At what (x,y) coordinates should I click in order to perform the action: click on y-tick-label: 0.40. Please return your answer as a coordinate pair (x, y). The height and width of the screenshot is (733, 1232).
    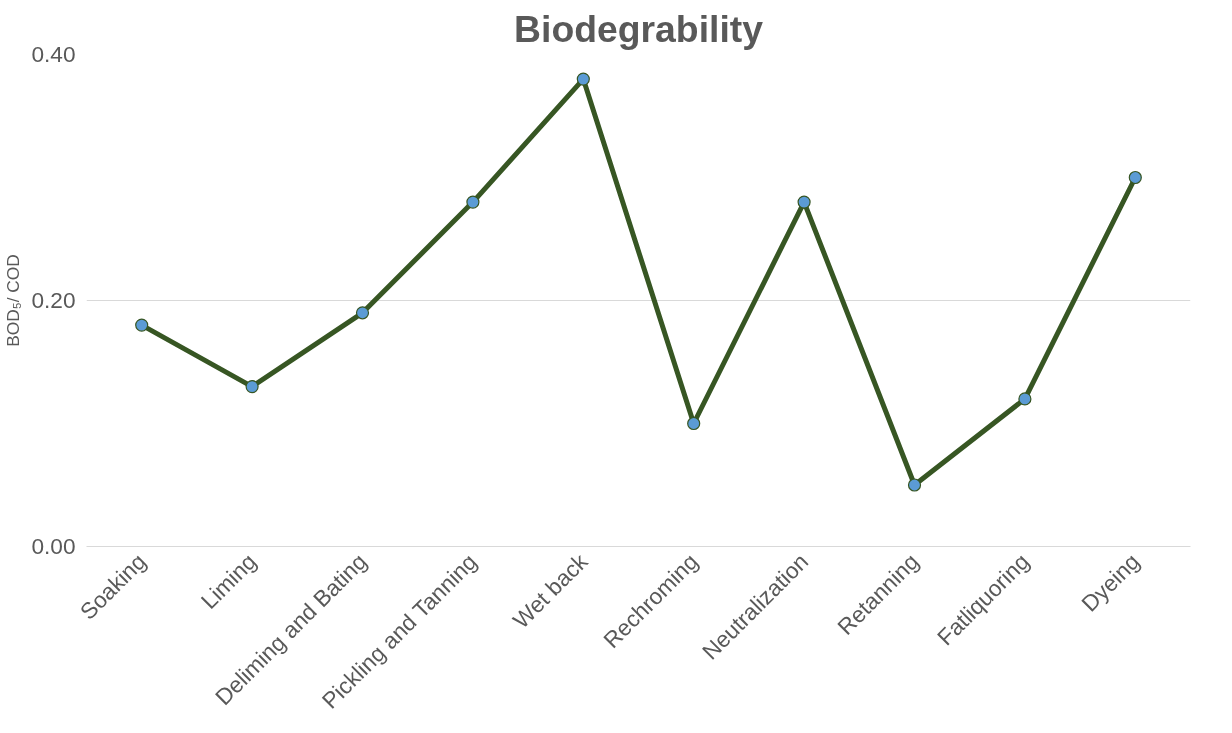
    Looking at the image, I should click on (53, 54).